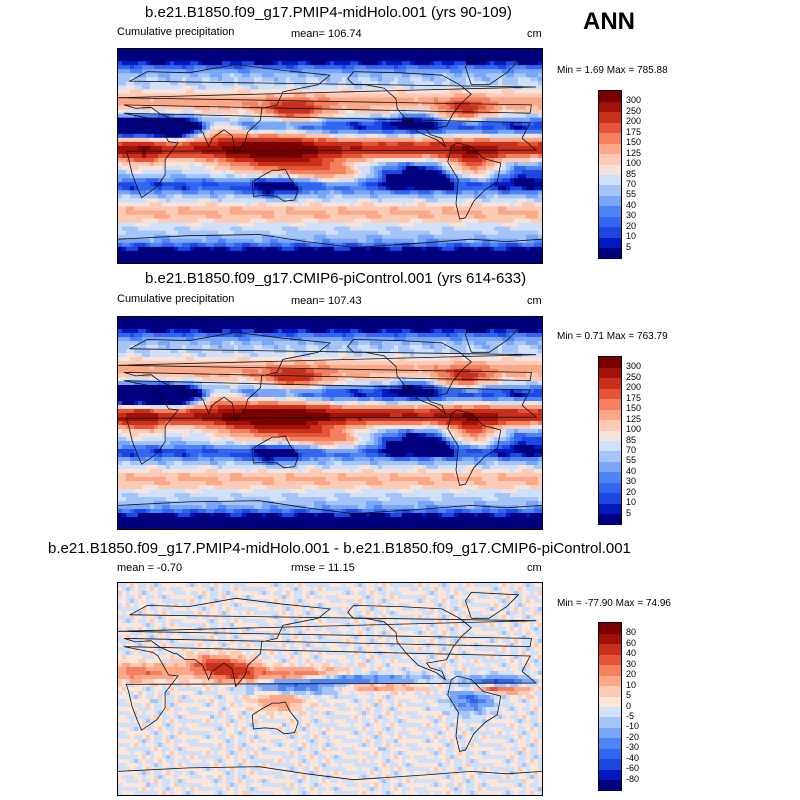 Image resolution: width=800 pixels, height=800 pixels. What do you see at coordinates (326, 34) in the screenshot?
I see `panel-1-mean: mean= 106.74` at bounding box center [326, 34].